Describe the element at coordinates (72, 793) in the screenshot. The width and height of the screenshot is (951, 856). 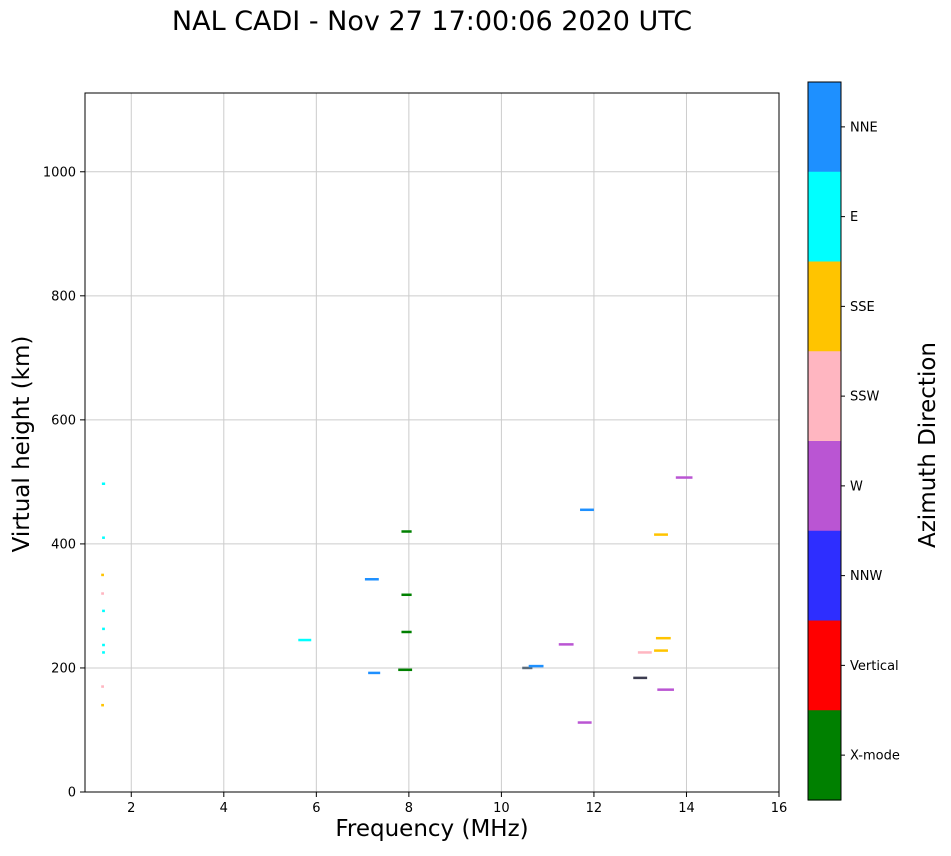
I see `y-tick-label: 0` at that location.